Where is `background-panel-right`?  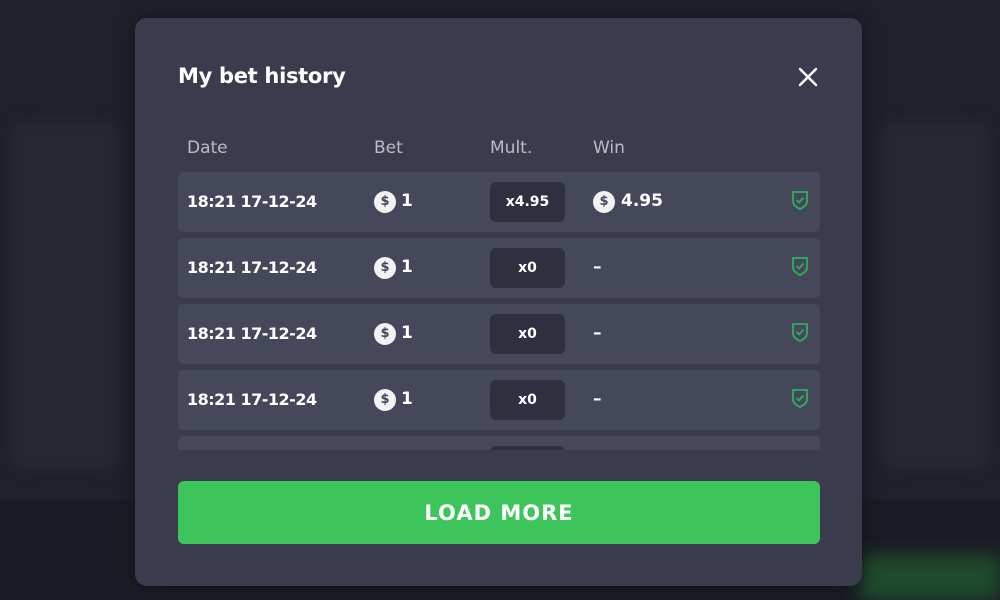
background-panel-right is located at coordinates (935, 295).